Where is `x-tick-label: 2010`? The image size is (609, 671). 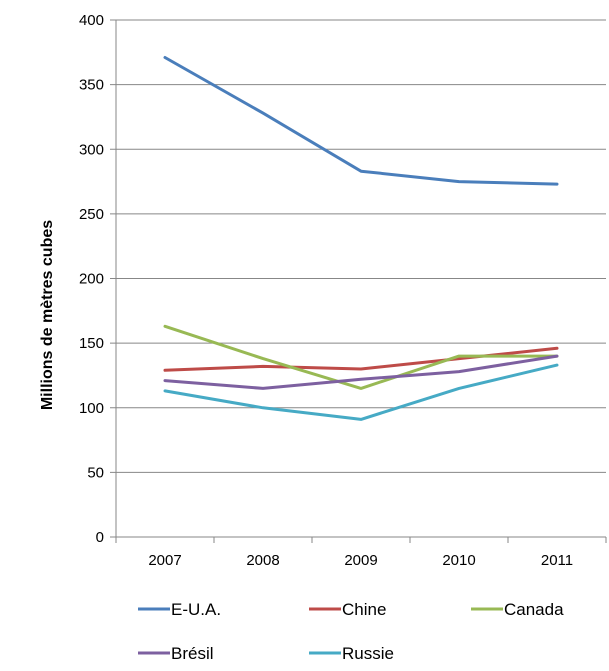
x-tick-label: 2010 is located at coordinates (458, 560).